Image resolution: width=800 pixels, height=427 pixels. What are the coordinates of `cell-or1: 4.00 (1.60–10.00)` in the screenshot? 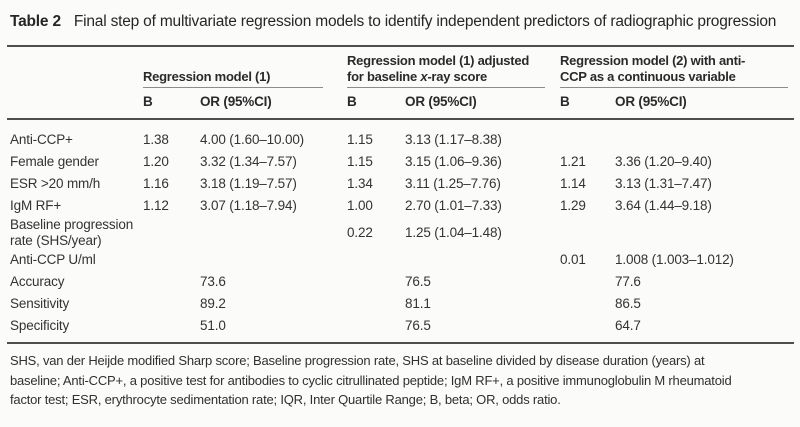 It's located at (252, 139).